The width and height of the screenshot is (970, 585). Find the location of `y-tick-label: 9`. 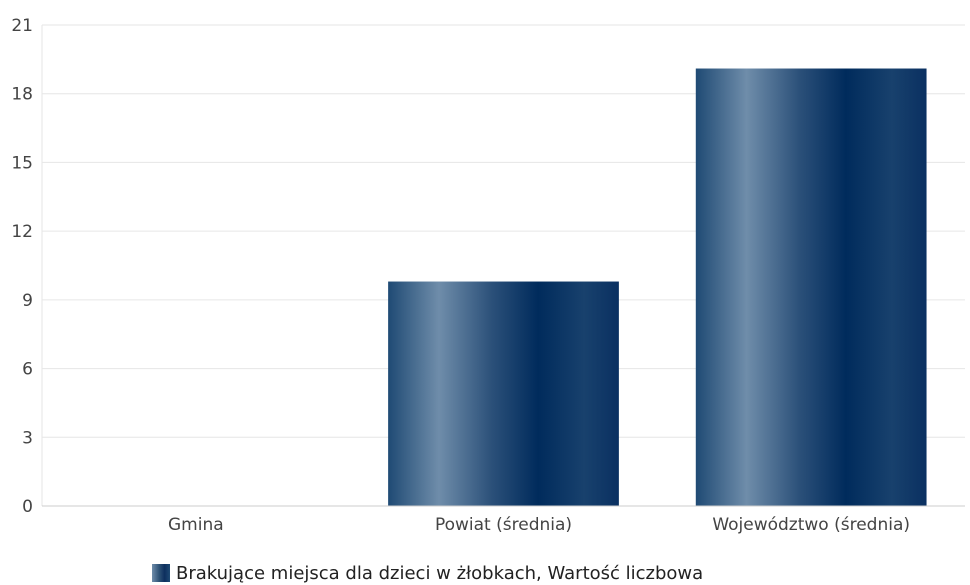

y-tick-label: 9 is located at coordinates (27, 301).